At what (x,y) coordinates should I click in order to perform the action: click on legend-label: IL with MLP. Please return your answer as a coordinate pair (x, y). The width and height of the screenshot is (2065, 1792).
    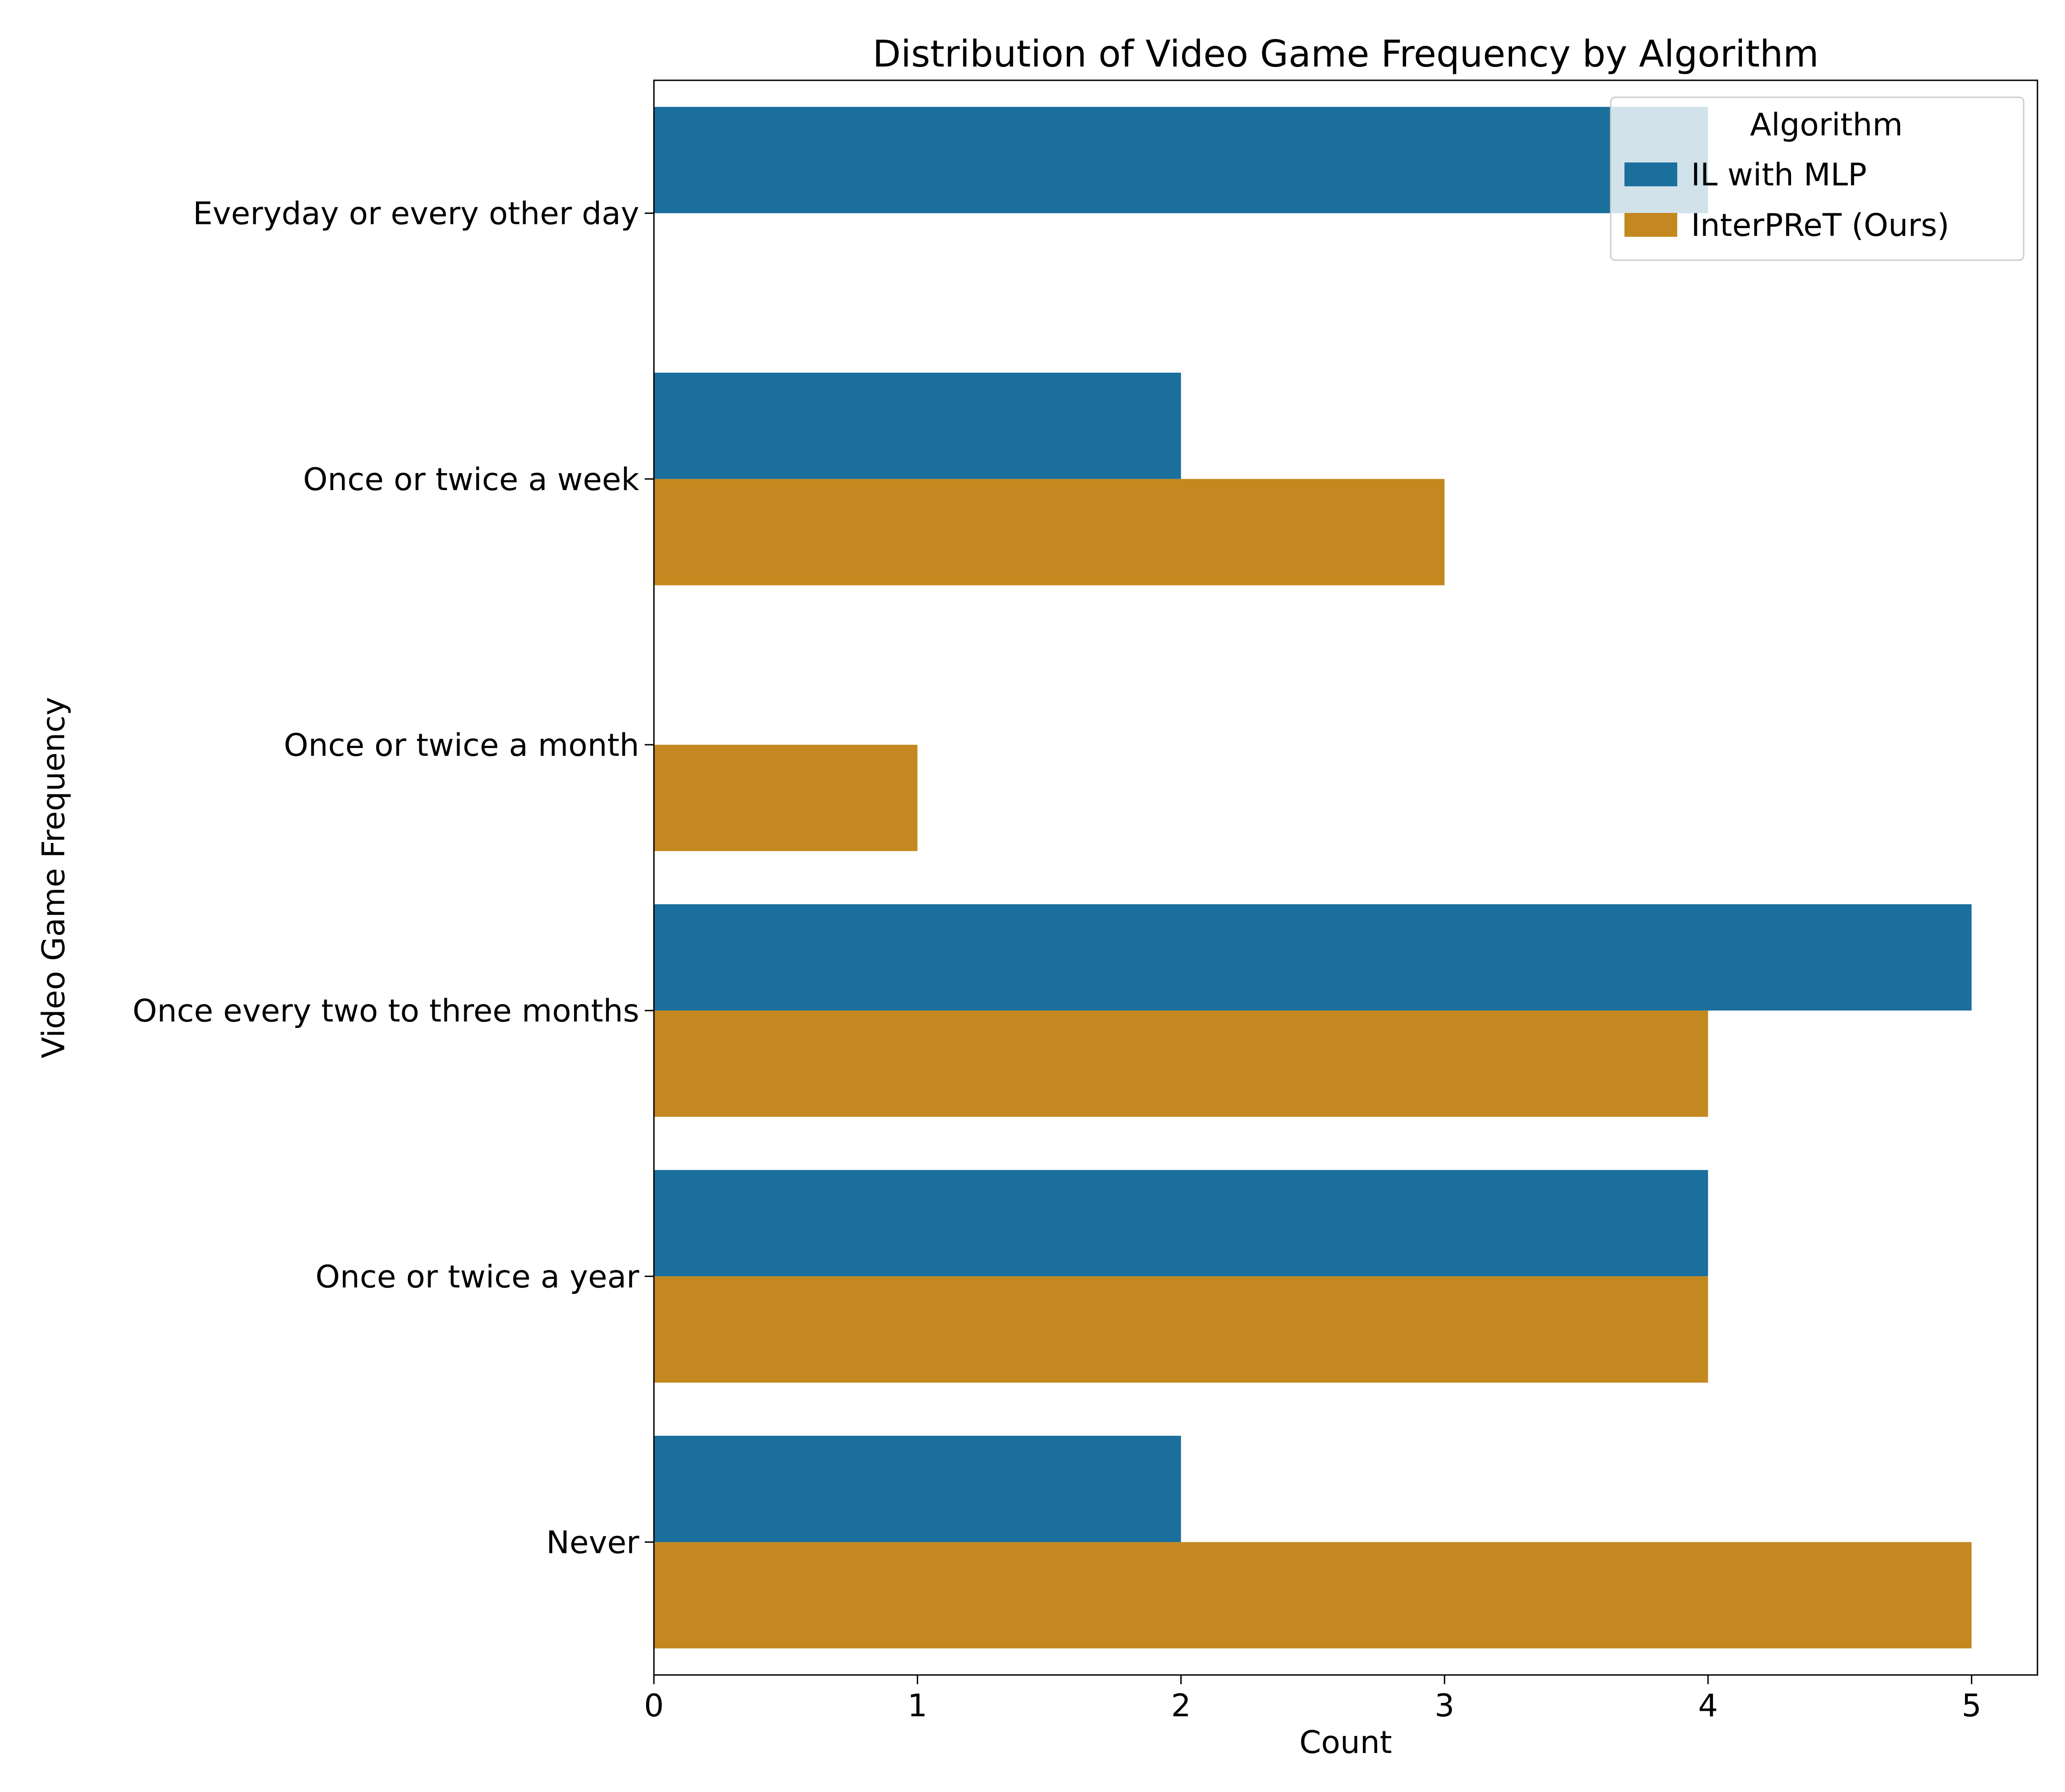
    Looking at the image, I should click on (1779, 175).